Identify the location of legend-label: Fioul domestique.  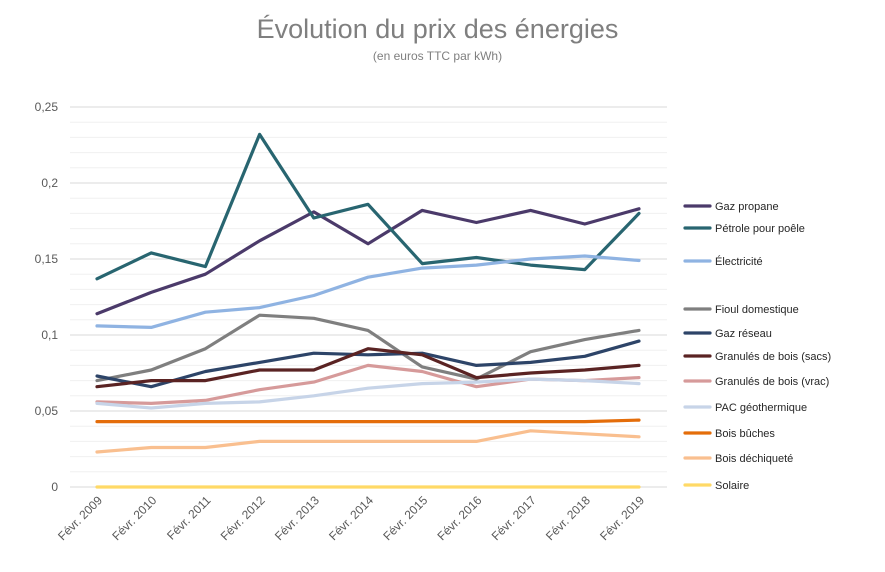
(757, 310).